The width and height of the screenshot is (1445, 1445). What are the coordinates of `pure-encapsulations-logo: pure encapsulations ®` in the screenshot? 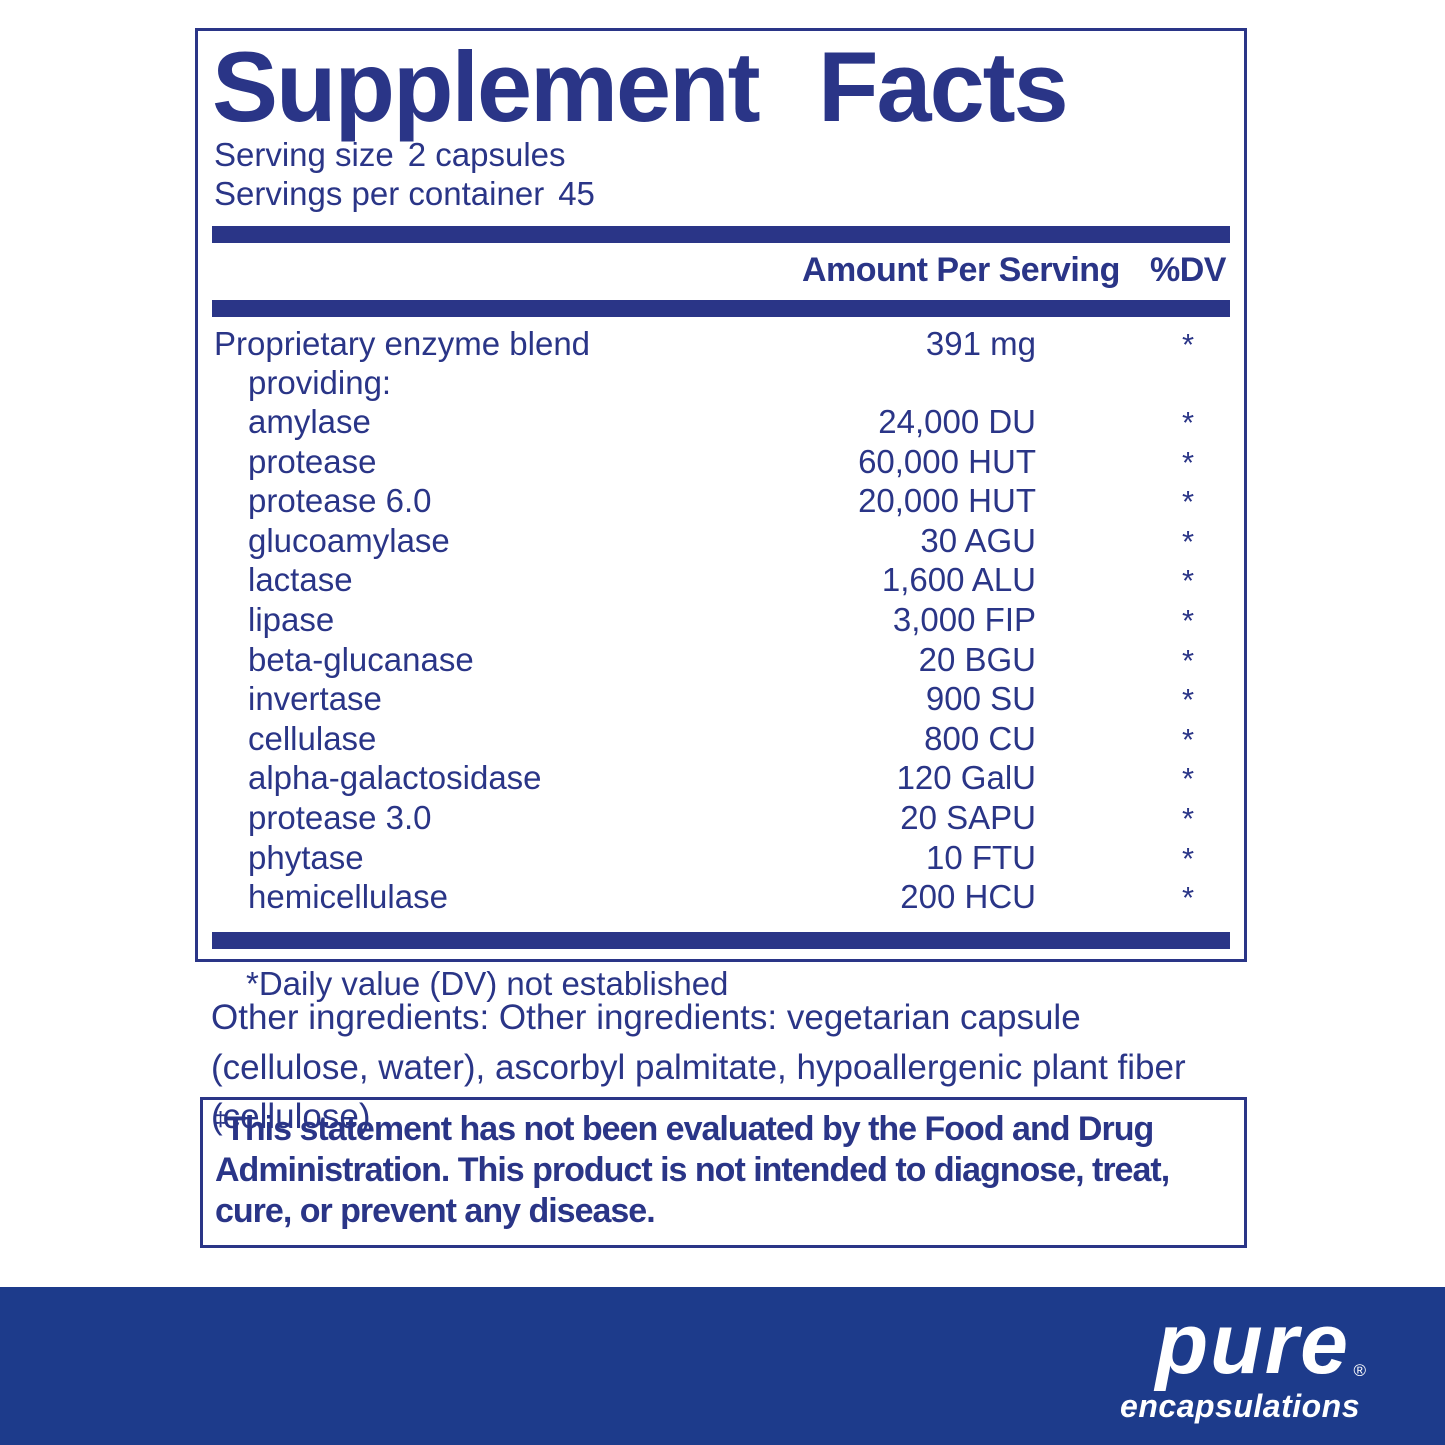 It's located at (1243, 1360).